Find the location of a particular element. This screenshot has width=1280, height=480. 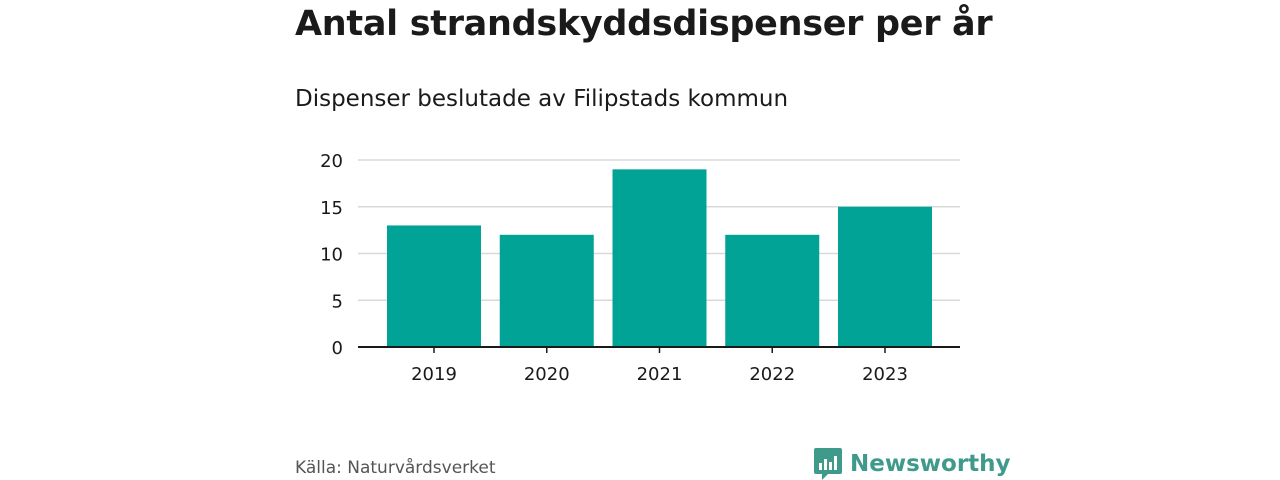

y-tick-label: 20 is located at coordinates (331, 161).